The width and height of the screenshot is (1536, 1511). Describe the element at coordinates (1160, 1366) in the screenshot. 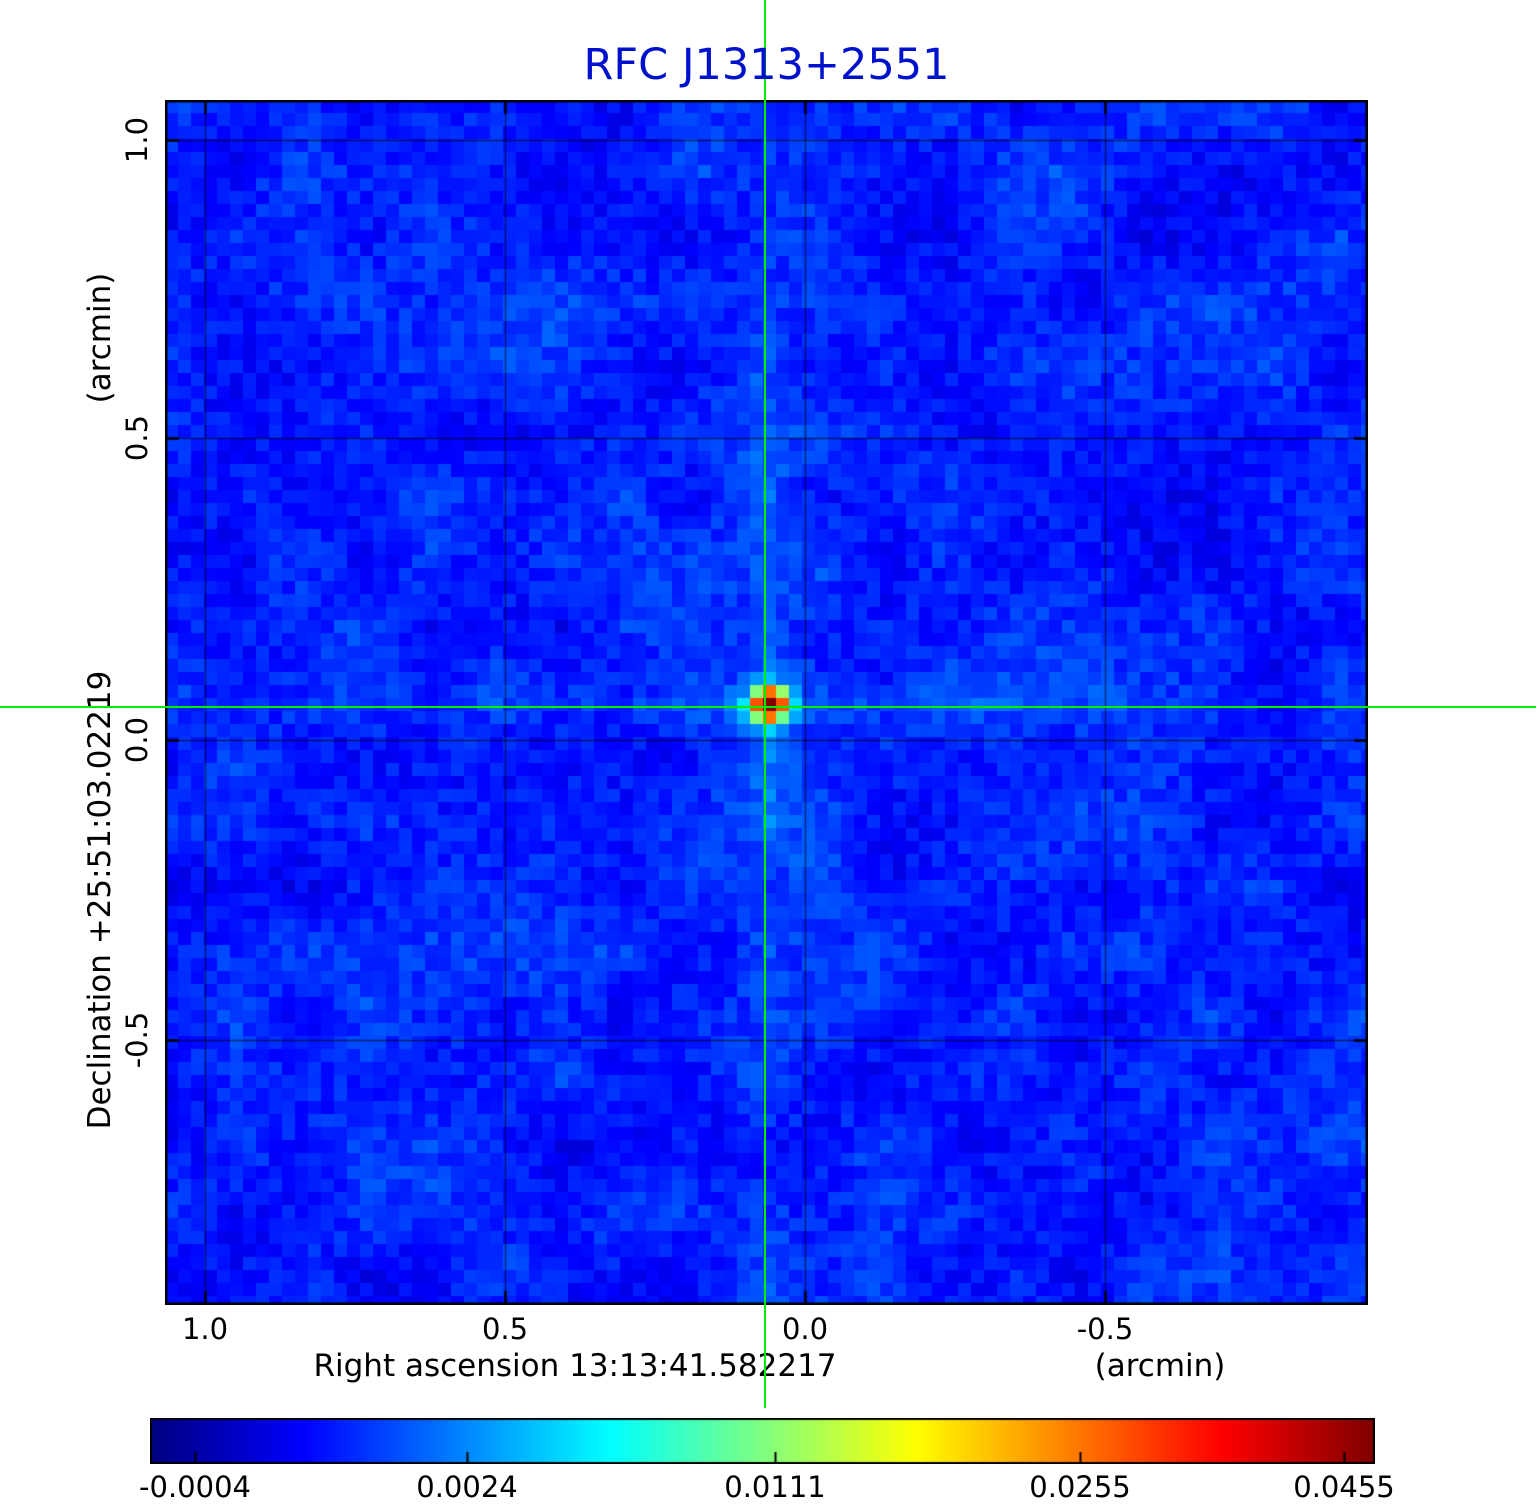

I see `x-axis-unit-label: (arcmin)` at that location.